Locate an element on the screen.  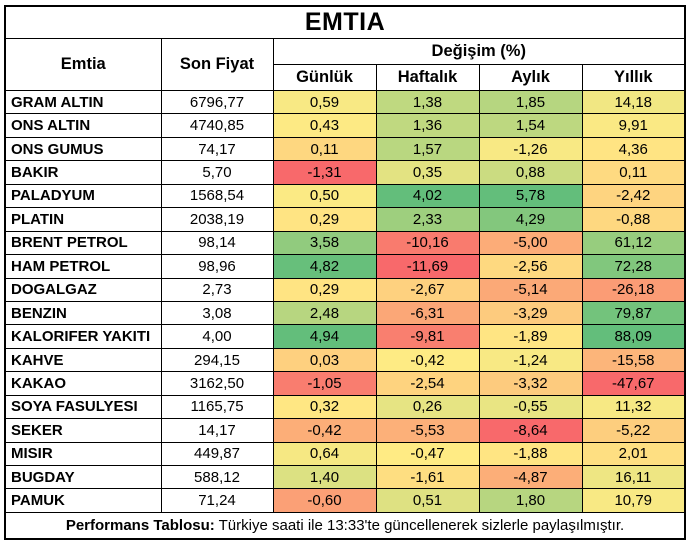
commodity-name-cell: KAKAO is located at coordinates (83, 383).